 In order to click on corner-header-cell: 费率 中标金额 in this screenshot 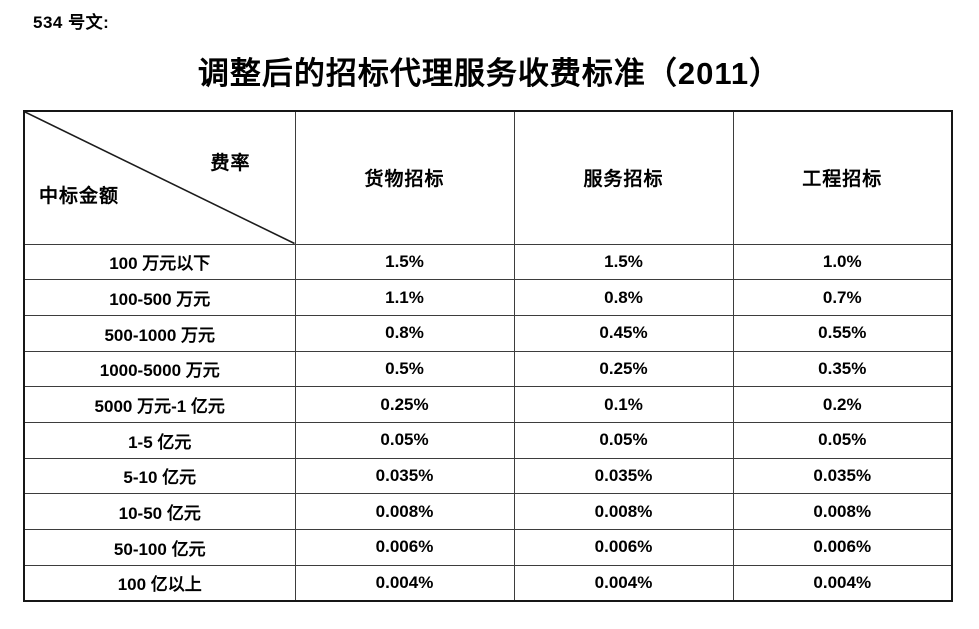, I will do `click(159, 177)`.